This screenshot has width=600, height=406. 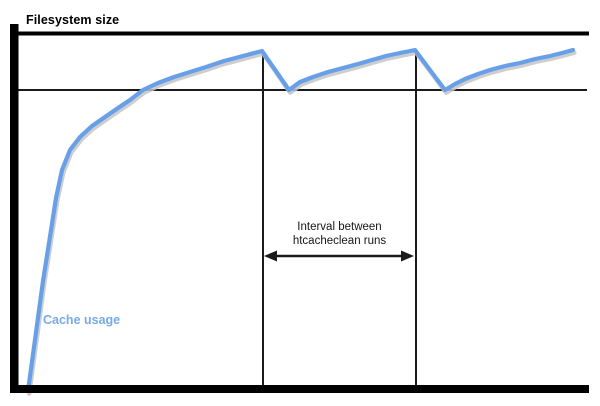 I want to click on cache-usage-label: Cache usage, so click(x=82, y=320).